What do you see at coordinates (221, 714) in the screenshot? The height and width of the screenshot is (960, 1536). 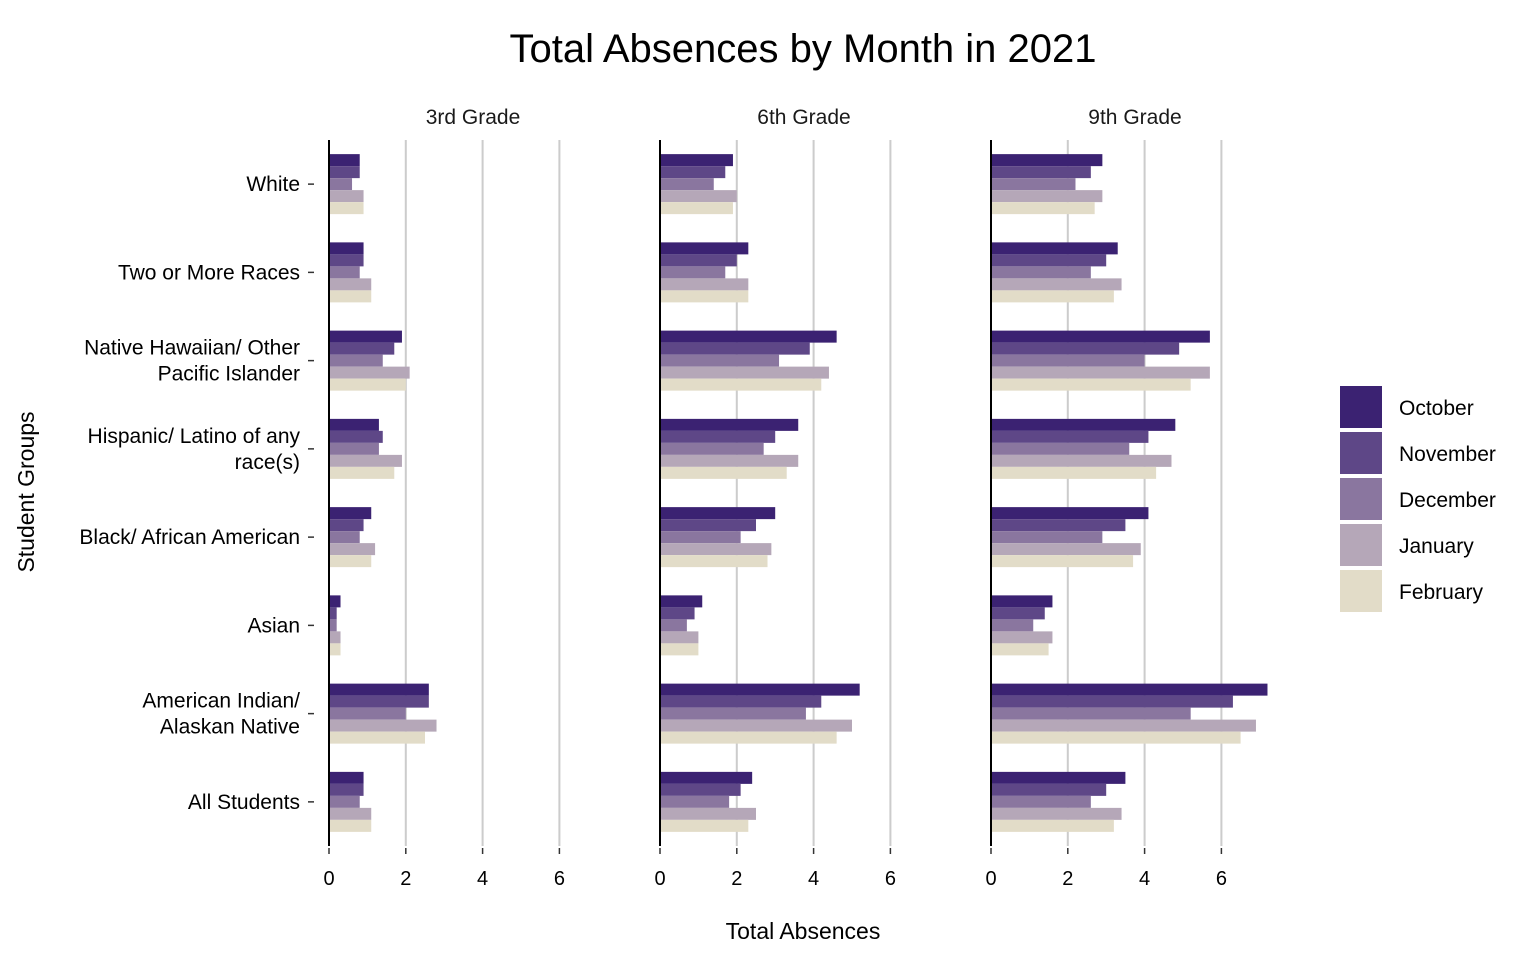 I see `category-label: American Indian/Alaskan Native` at bounding box center [221, 714].